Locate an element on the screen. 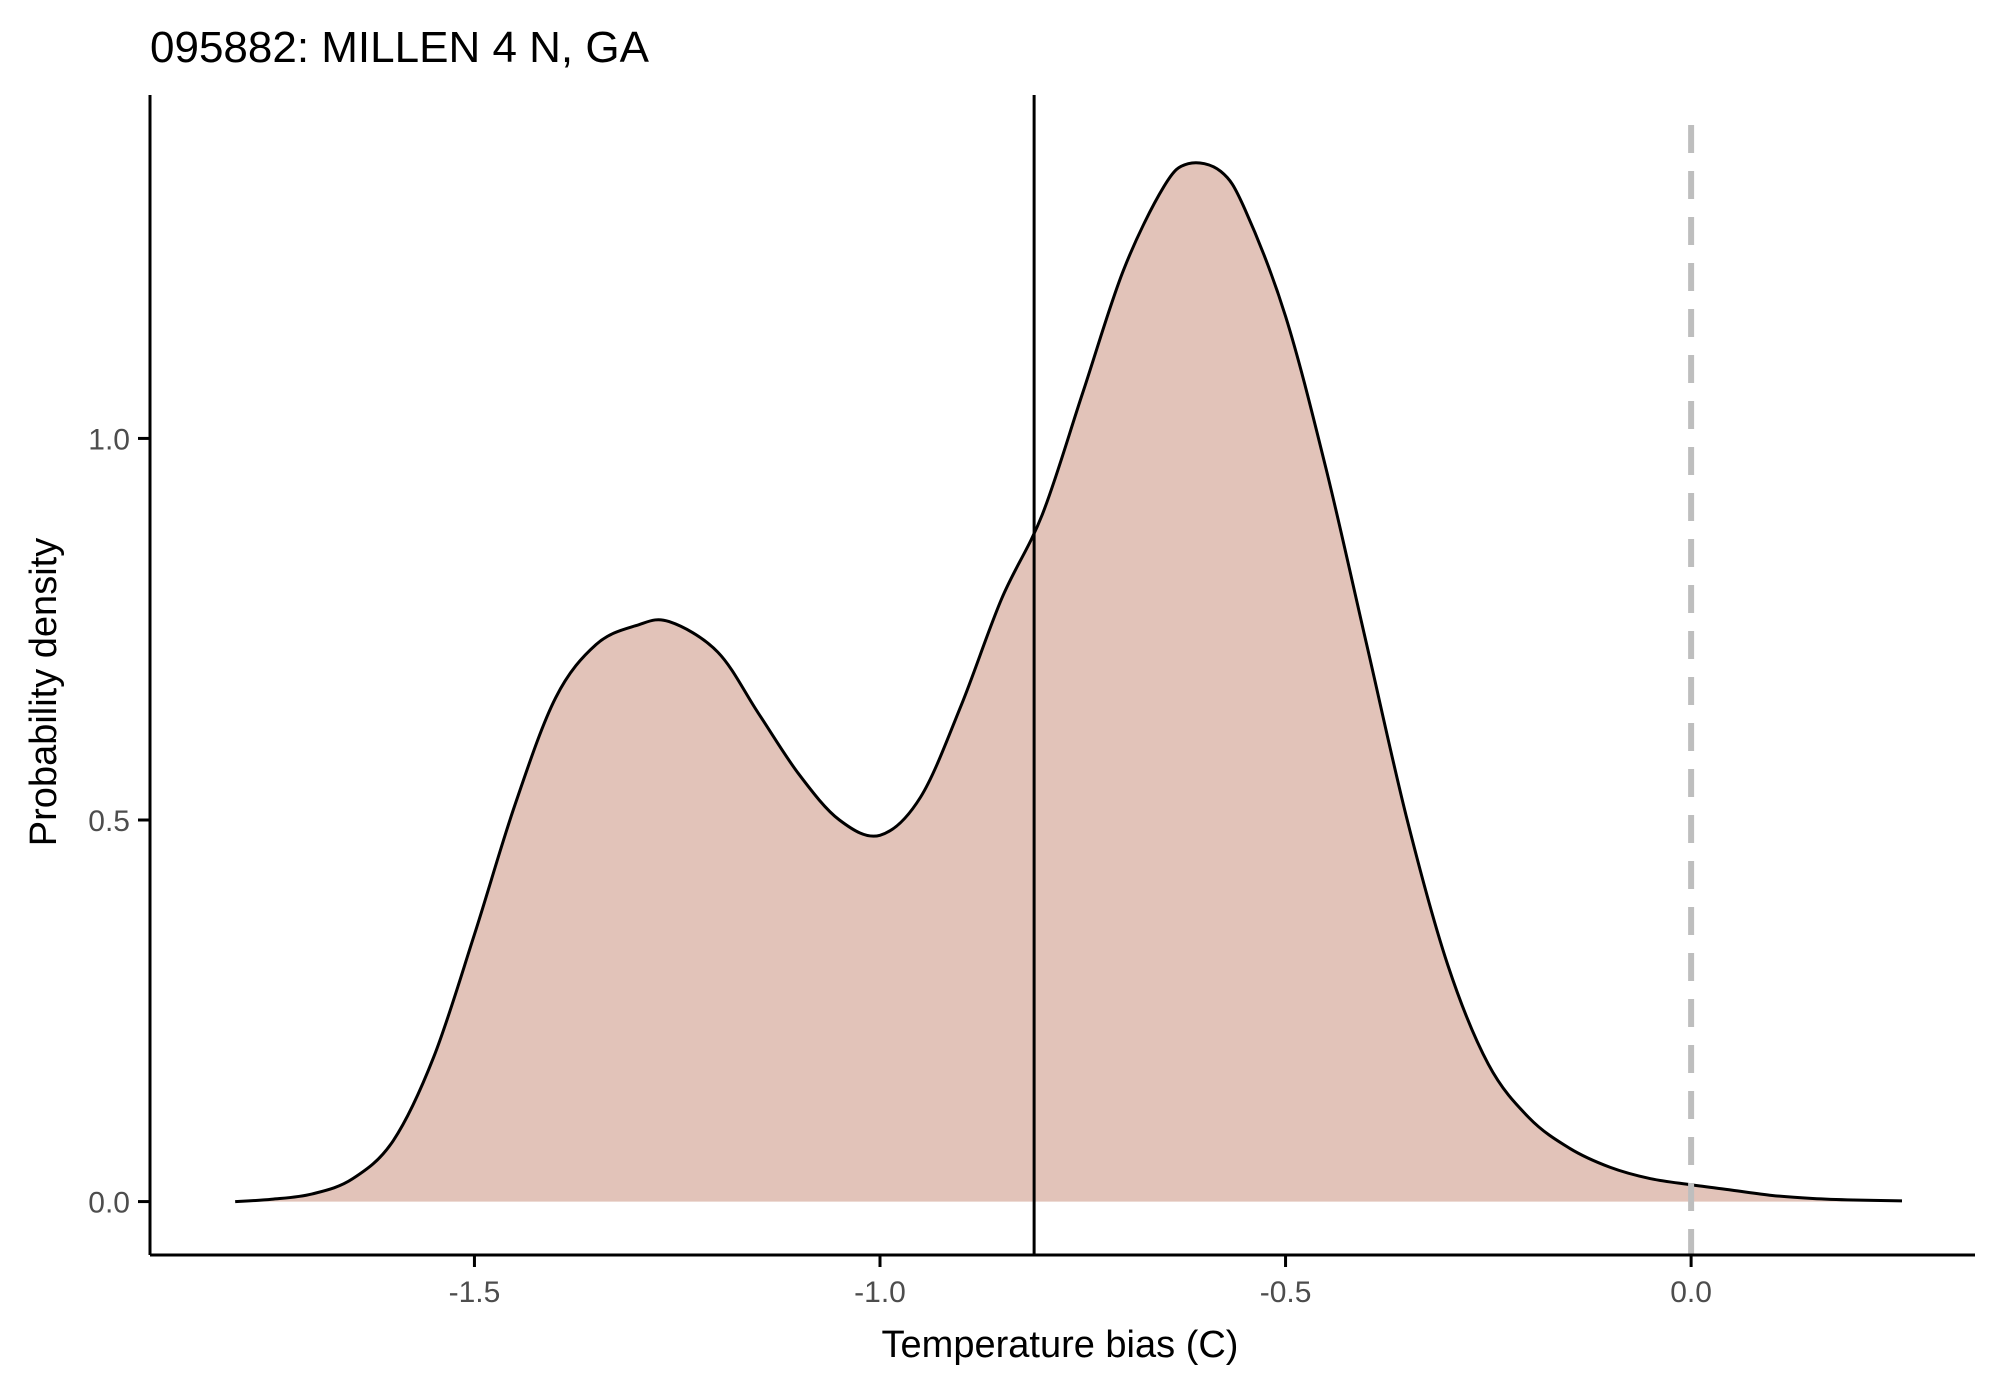  x-tick-label: -1.0 is located at coordinates (880, 1292).